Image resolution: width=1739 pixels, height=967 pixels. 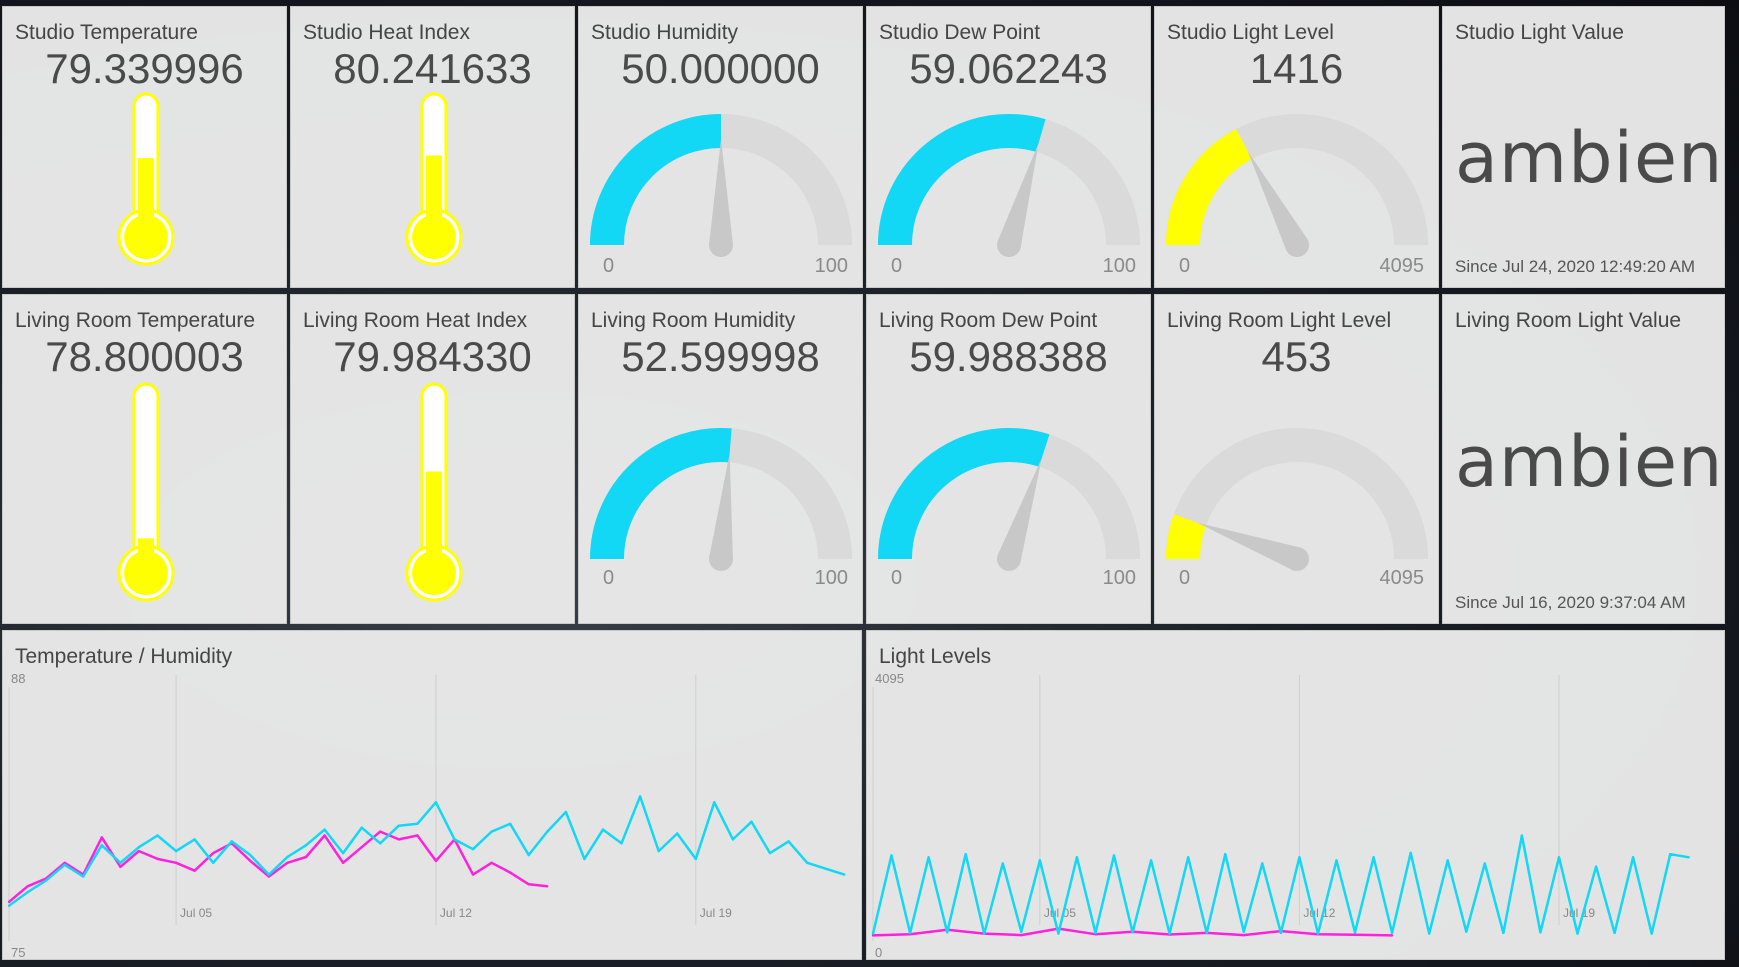 What do you see at coordinates (831, 266) in the screenshot?
I see `gauge-max-label: 100` at bounding box center [831, 266].